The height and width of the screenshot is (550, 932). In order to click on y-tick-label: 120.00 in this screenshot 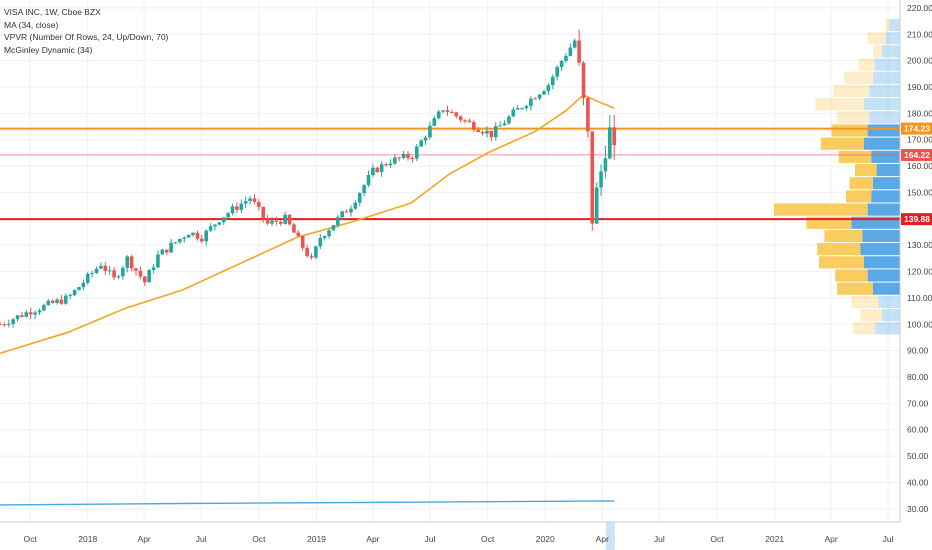, I will do `click(919, 272)`.